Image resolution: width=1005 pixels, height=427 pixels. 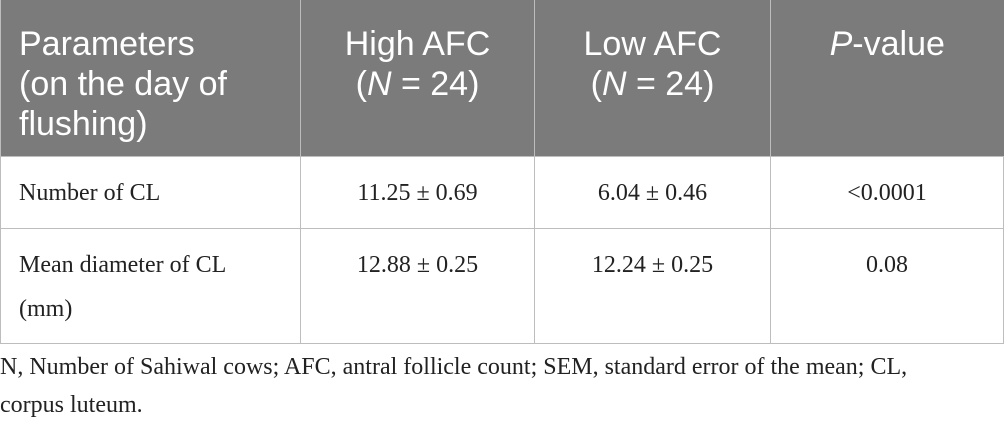 I want to click on header-low-n-suffix: = 24), so click(x=670, y=84).